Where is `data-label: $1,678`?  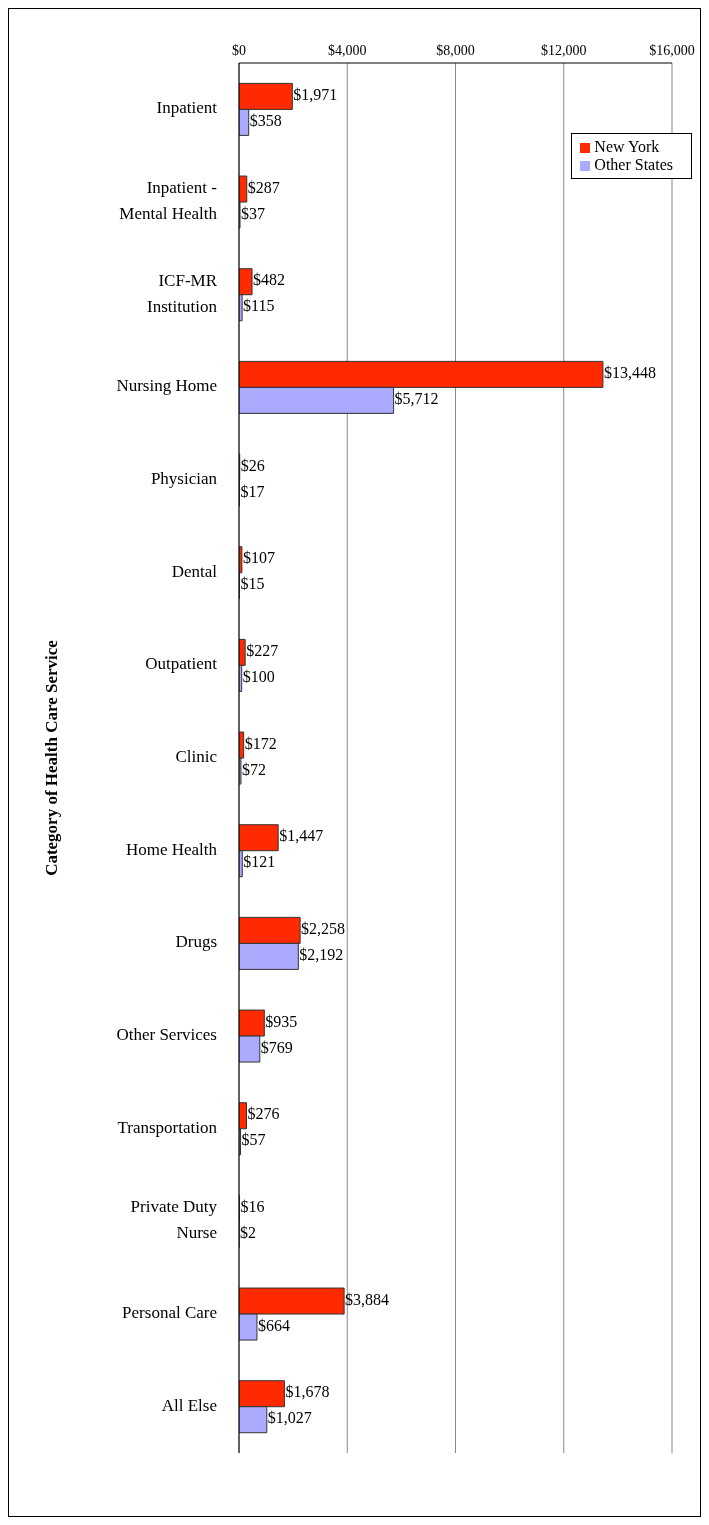 data-label: $1,678 is located at coordinates (307, 1392).